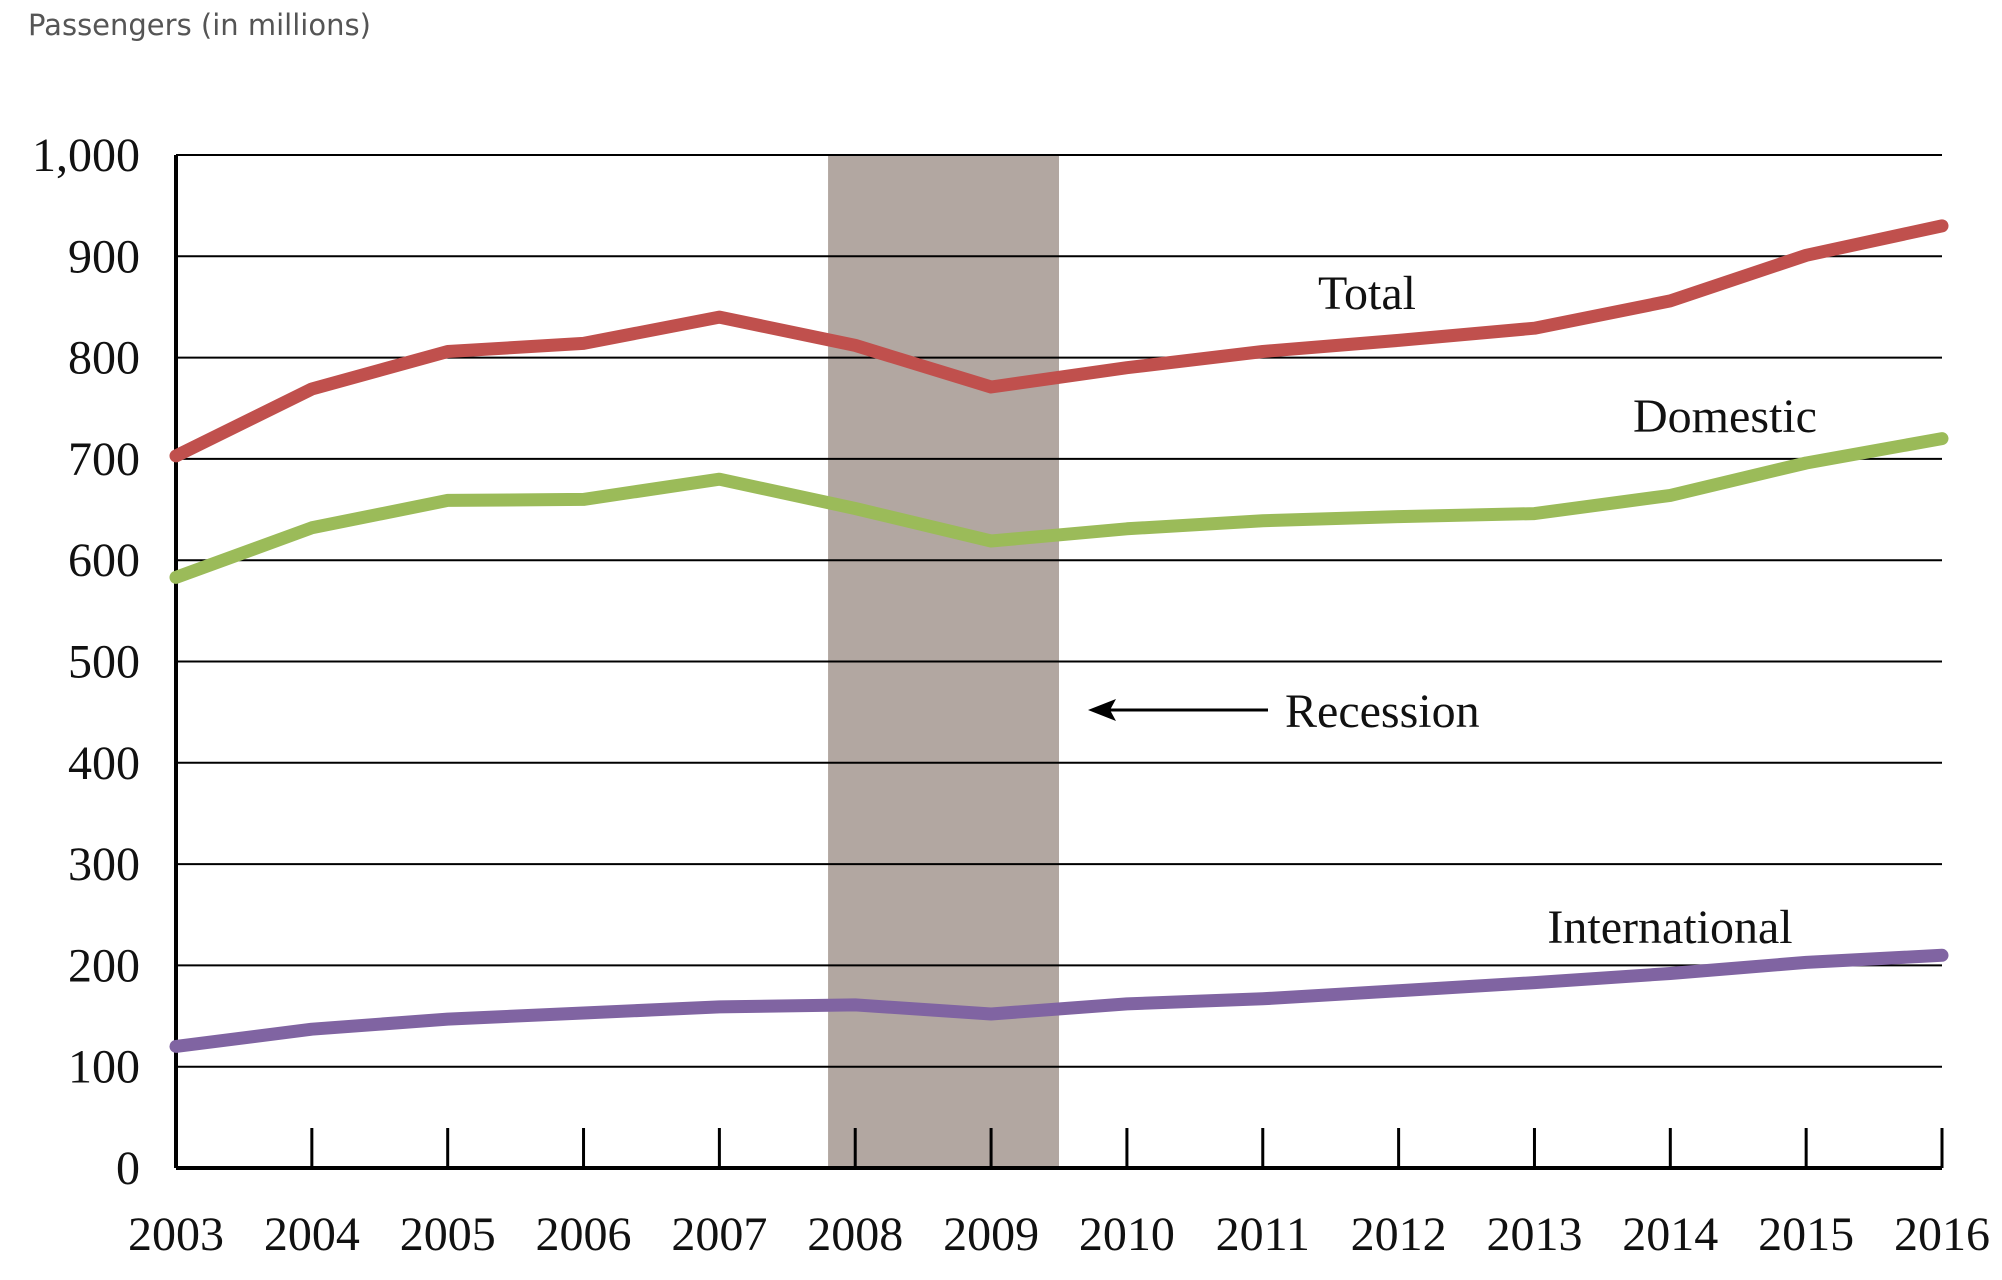 The width and height of the screenshot is (2002, 1280). What do you see at coordinates (1534, 1234) in the screenshot?
I see `x-tick-label-2013: 2013` at bounding box center [1534, 1234].